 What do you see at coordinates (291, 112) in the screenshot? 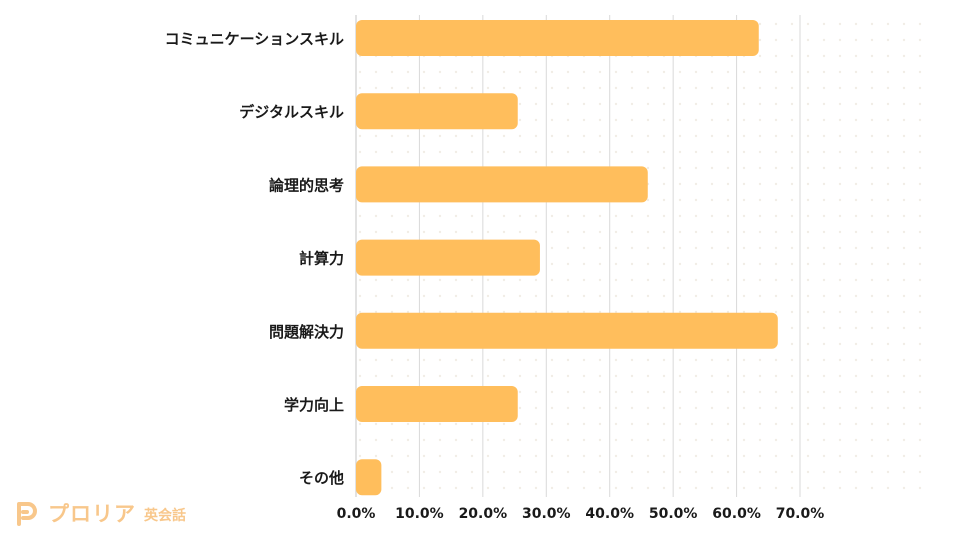
I see `category-label: デジタルスキル` at bounding box center [291, 112].